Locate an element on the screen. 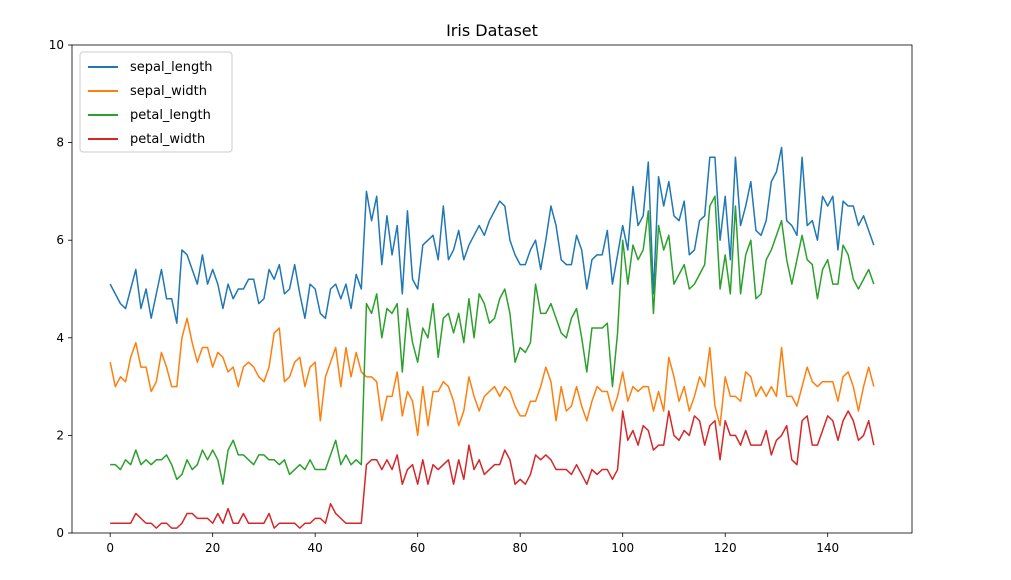  x-tick-label: 80 is located at coordinates (520, 548).